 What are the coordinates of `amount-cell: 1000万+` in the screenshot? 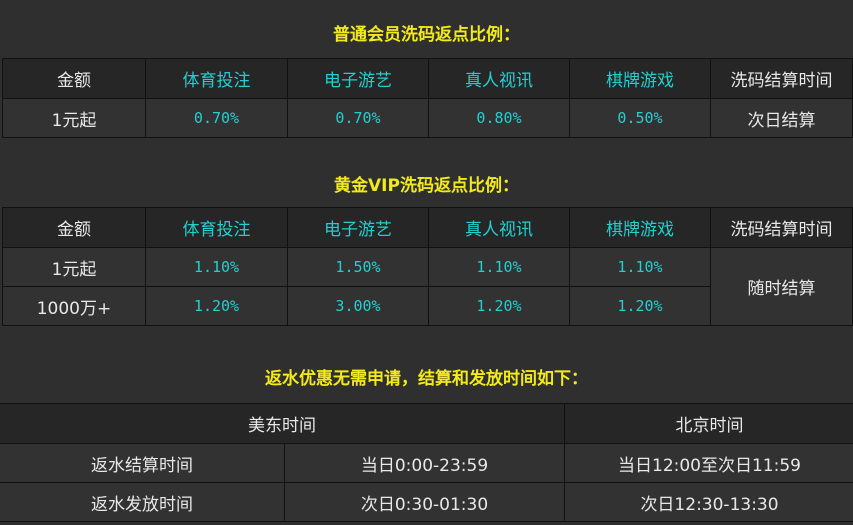 It's located at (74, 306).